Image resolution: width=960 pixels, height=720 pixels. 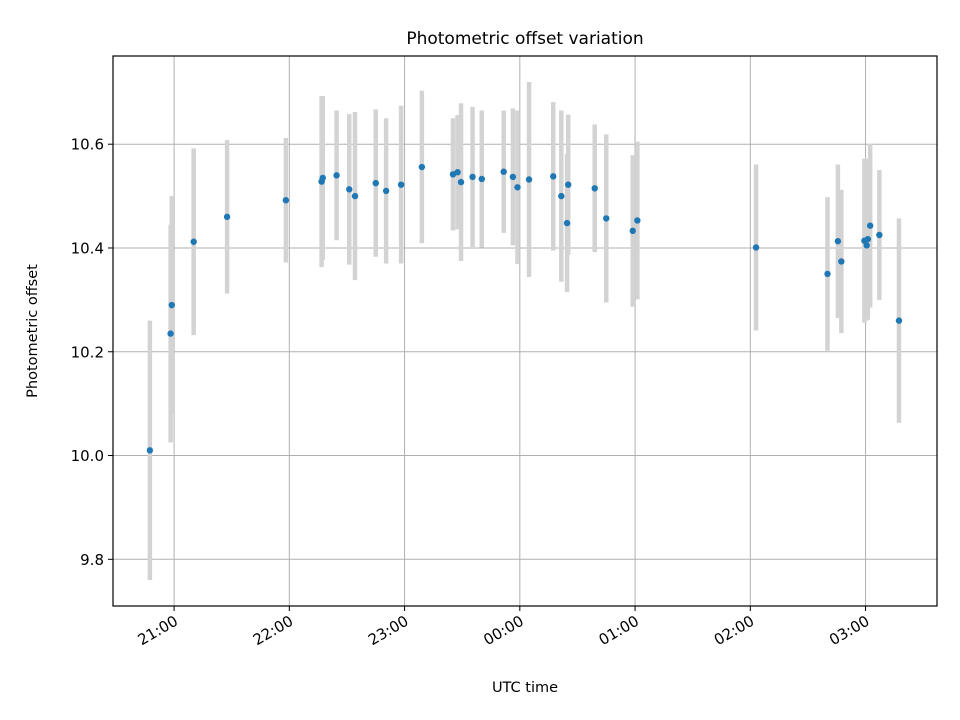 I want to click on y-tick-label: 10.6, so click(x=87, y=145).